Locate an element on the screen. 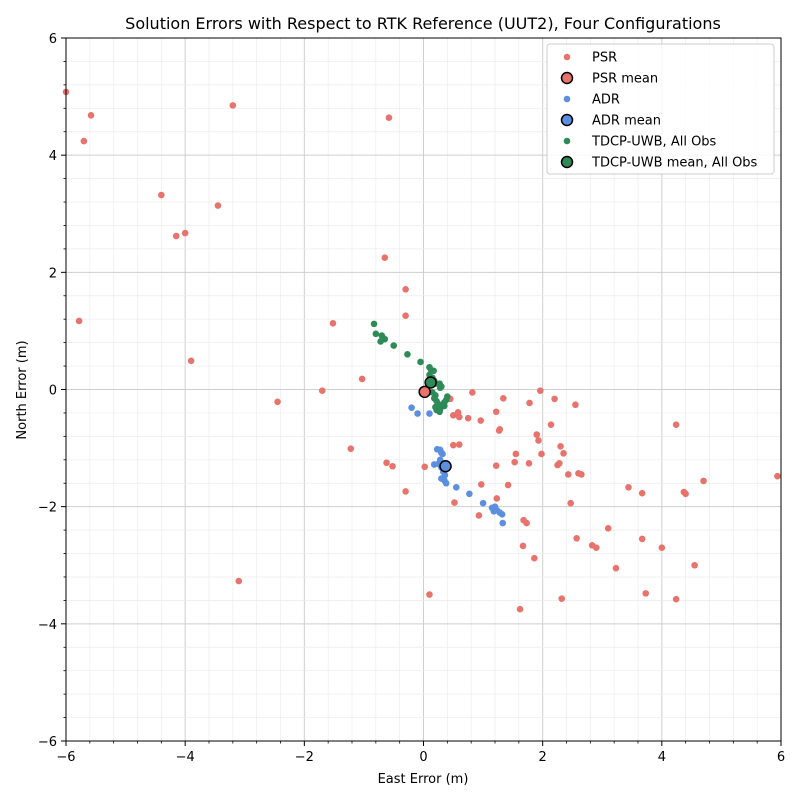 This screenshot has height=804, width=800. x-tick-label: −6 is located at coordinates (65, 757).